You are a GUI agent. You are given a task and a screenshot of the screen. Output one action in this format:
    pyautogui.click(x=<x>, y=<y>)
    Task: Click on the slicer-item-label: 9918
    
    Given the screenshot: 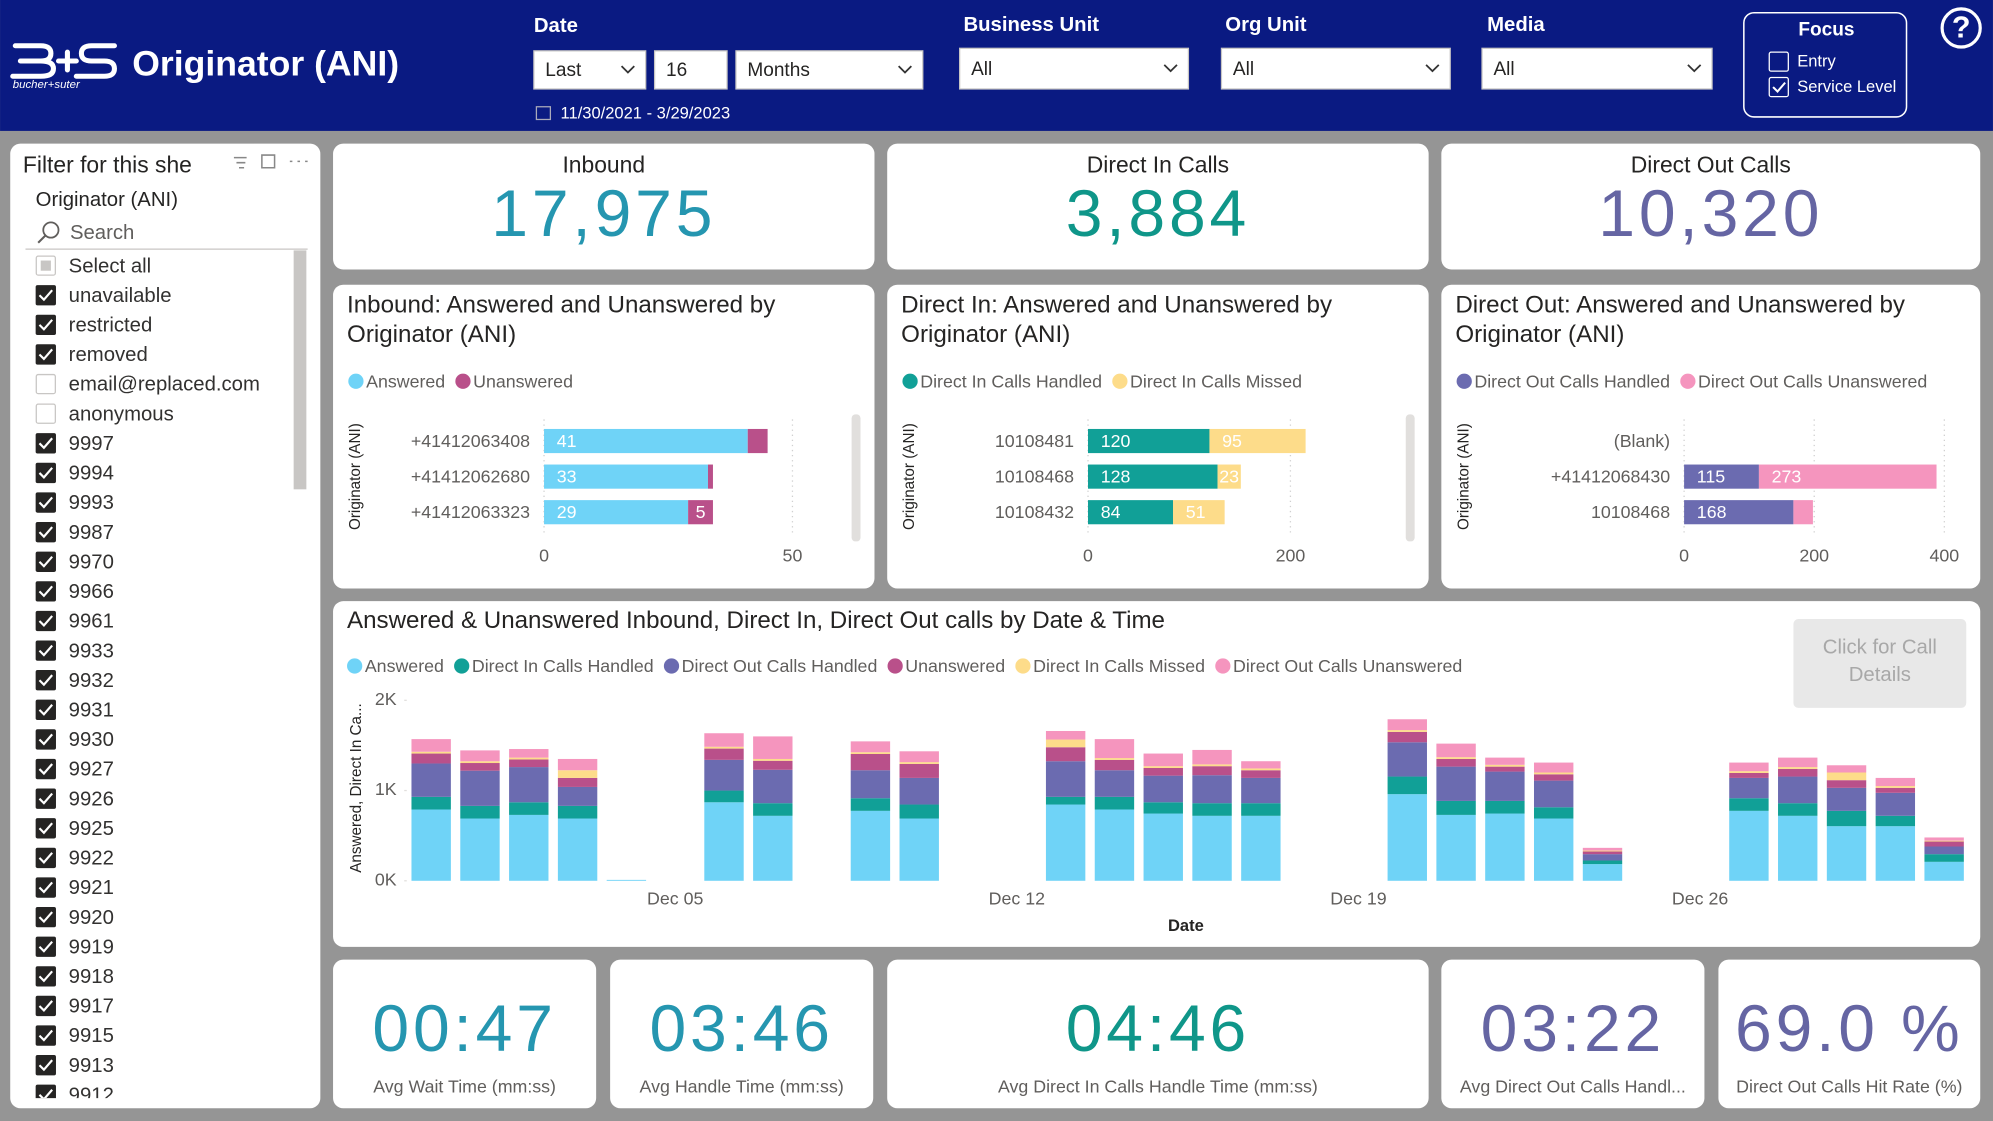 What is the action you would take?
    pyautogui.click(x=91, y=977)
    